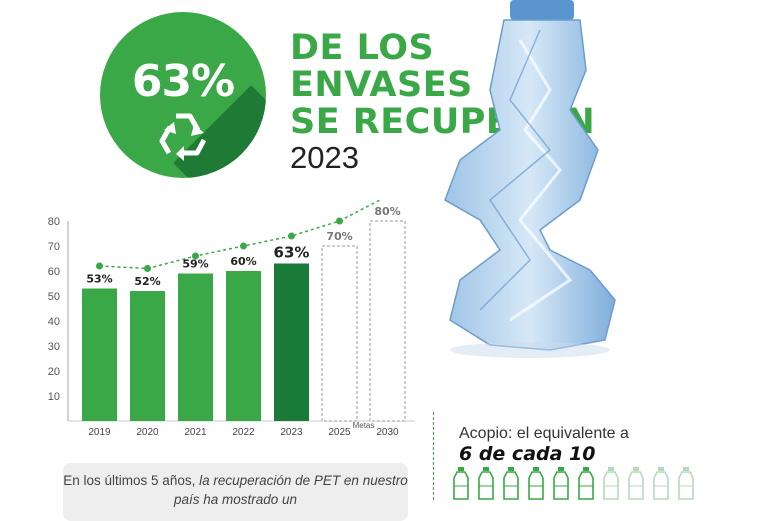 Image resolution: width=770 pixels, height=521 pixels. What do you see at coordinates (195, 264) in the screenshot?
I see `value-label-2021: 59%` at bounding box center [195, 264].